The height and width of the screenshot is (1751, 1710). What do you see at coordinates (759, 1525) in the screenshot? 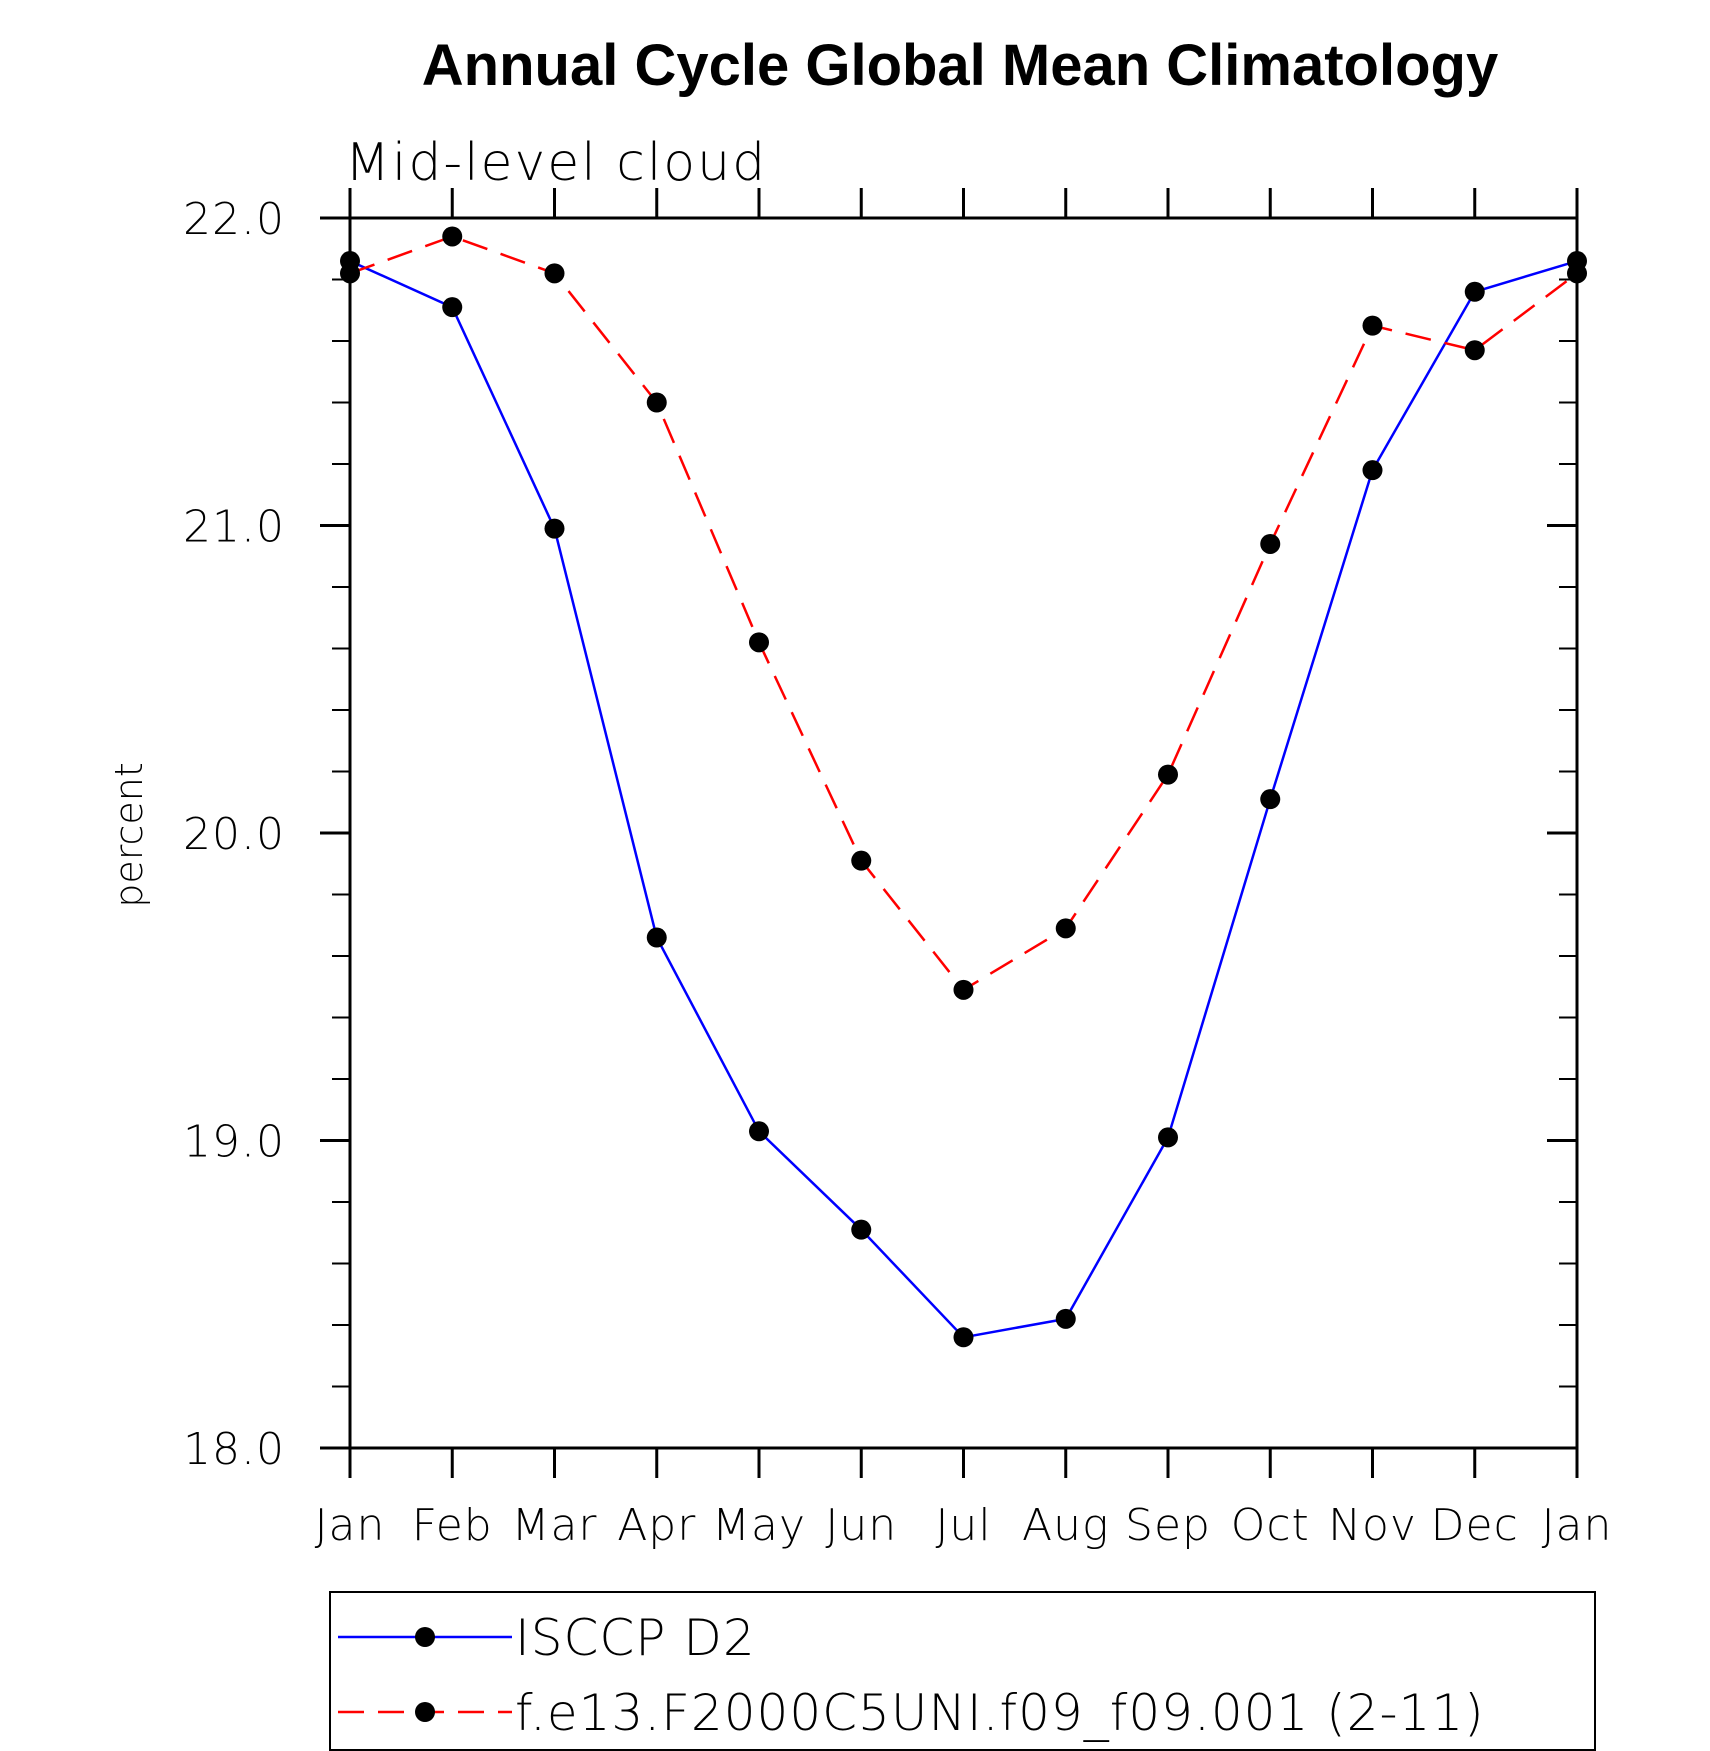
I see `x-tick-label: May` at bounding box center [759, 1525].